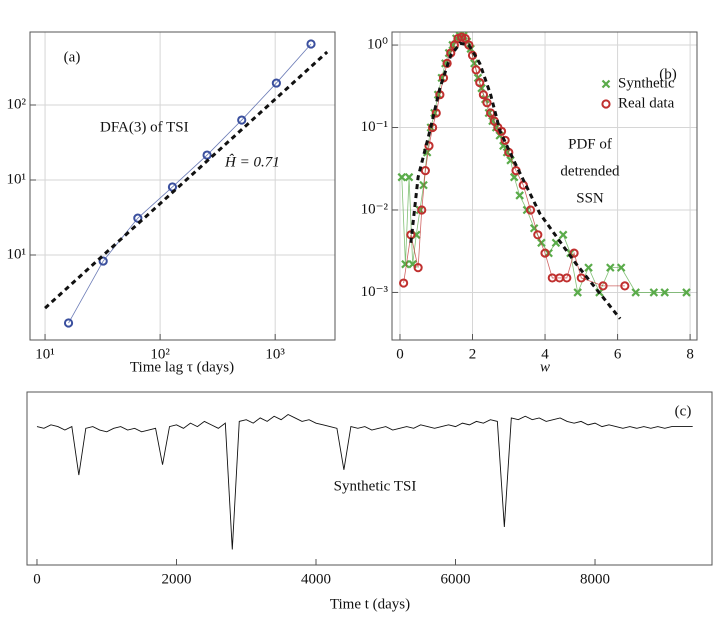 This screenshot has height=640, width=722. What do you see at coordinates (252, 161) in the screenshot?
I see `annotation: Ĥ = 0.71` at bounding box center [252, 161].